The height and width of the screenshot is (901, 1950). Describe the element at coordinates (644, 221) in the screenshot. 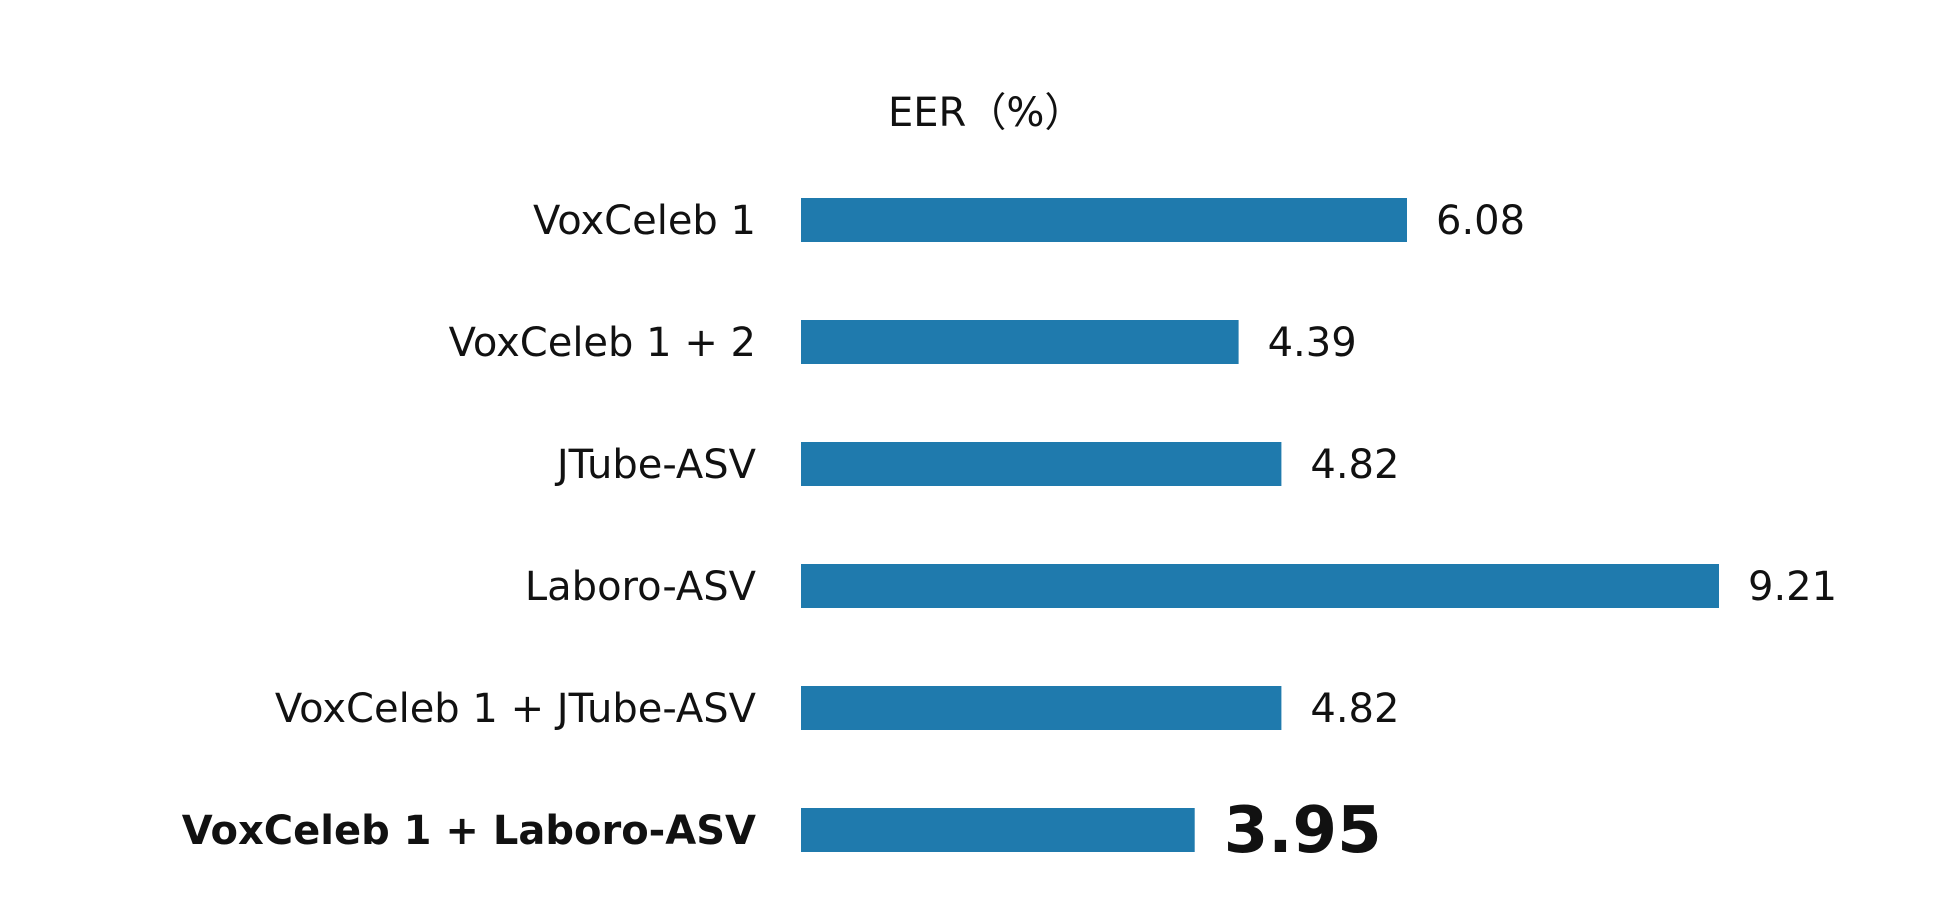

I see `category-label-0: VoxCeleb 1` at that location.